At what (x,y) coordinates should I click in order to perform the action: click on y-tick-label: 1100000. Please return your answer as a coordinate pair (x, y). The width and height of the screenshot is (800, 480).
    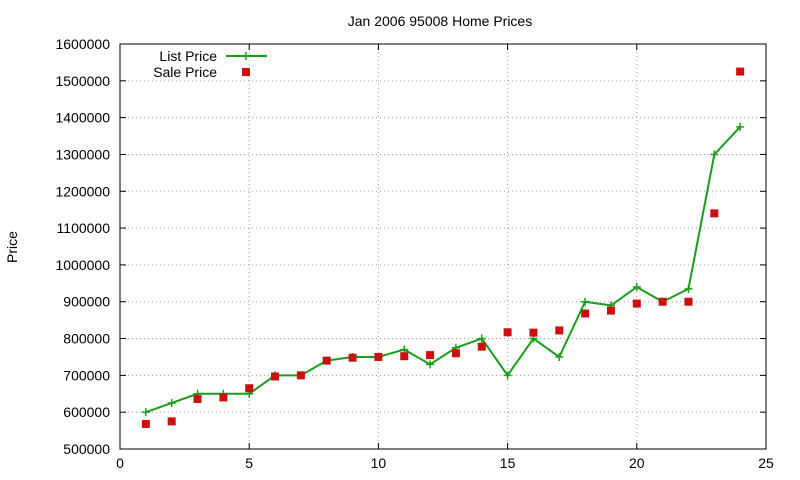
    Looking at the image, I should click on (84, 228).